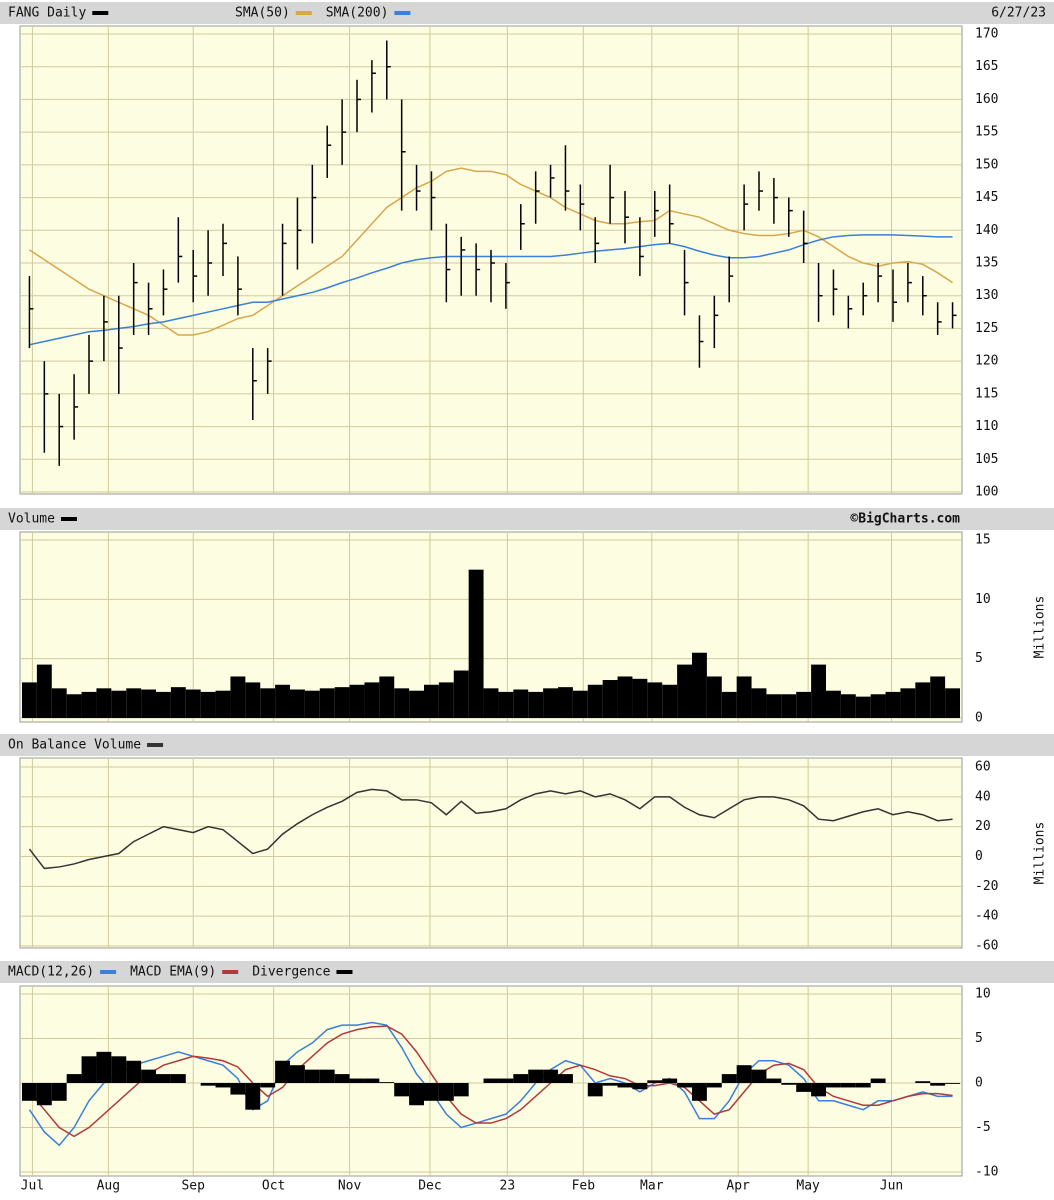 The width and height of the screenshot is (1054, 1200). I want to click on legend-entry: SMA(200), so click(357, 13).